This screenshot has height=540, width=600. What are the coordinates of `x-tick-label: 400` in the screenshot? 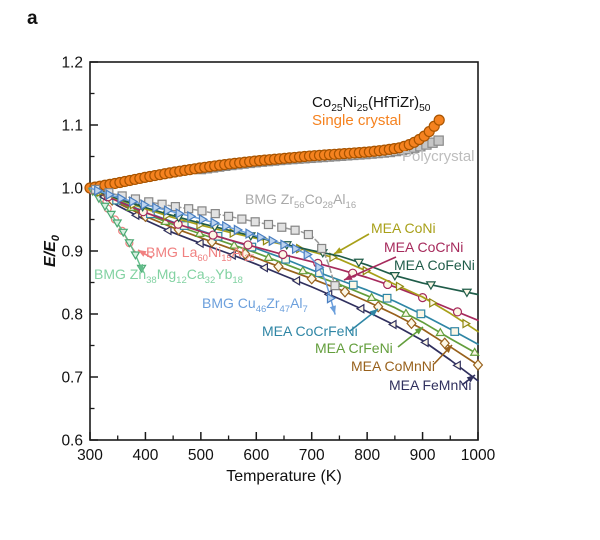 It's located at (145, 455).